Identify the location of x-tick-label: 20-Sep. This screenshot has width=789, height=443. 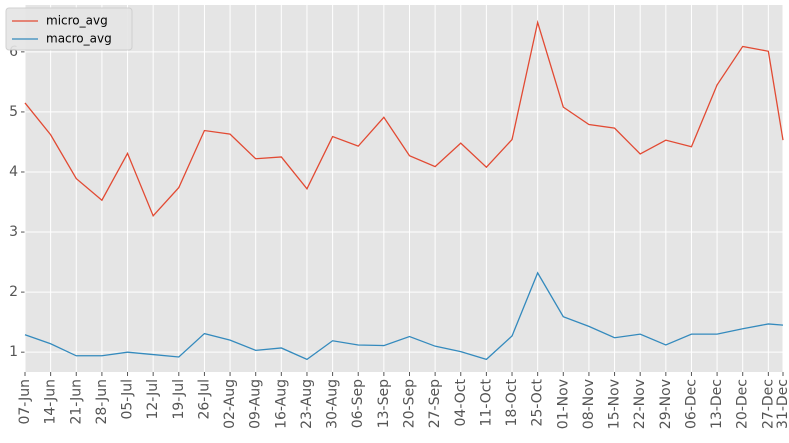
(409, 403).